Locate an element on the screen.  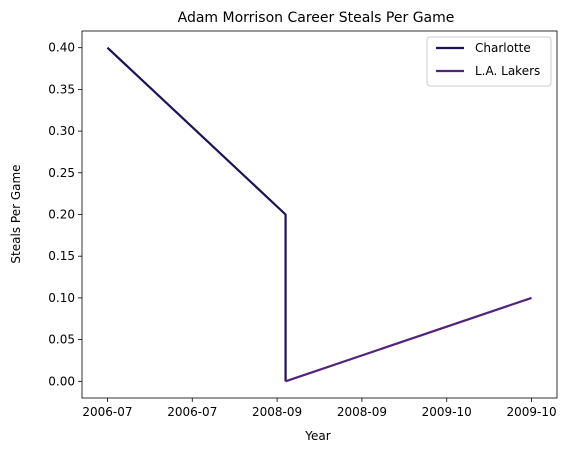
chart-title: Adam Morrison Career Steals Per Game is located at coordinates (316, 18).